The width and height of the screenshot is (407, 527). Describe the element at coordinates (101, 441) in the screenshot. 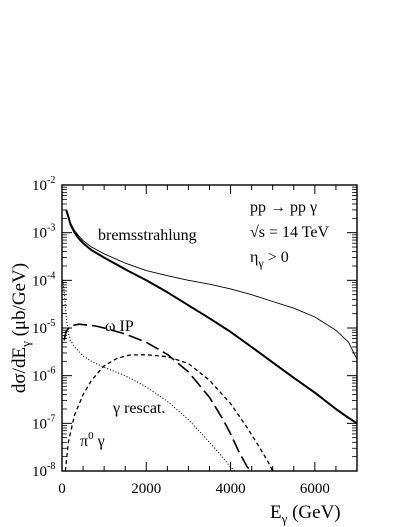

I see `pi0-label-rest: γ` at that location.